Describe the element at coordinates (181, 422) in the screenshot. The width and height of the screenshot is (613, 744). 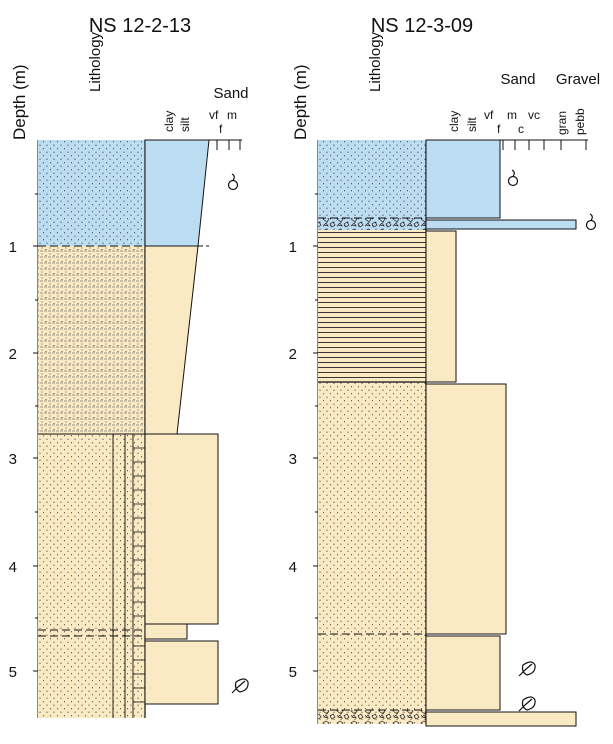
I see `grain-size-profile` at that location.